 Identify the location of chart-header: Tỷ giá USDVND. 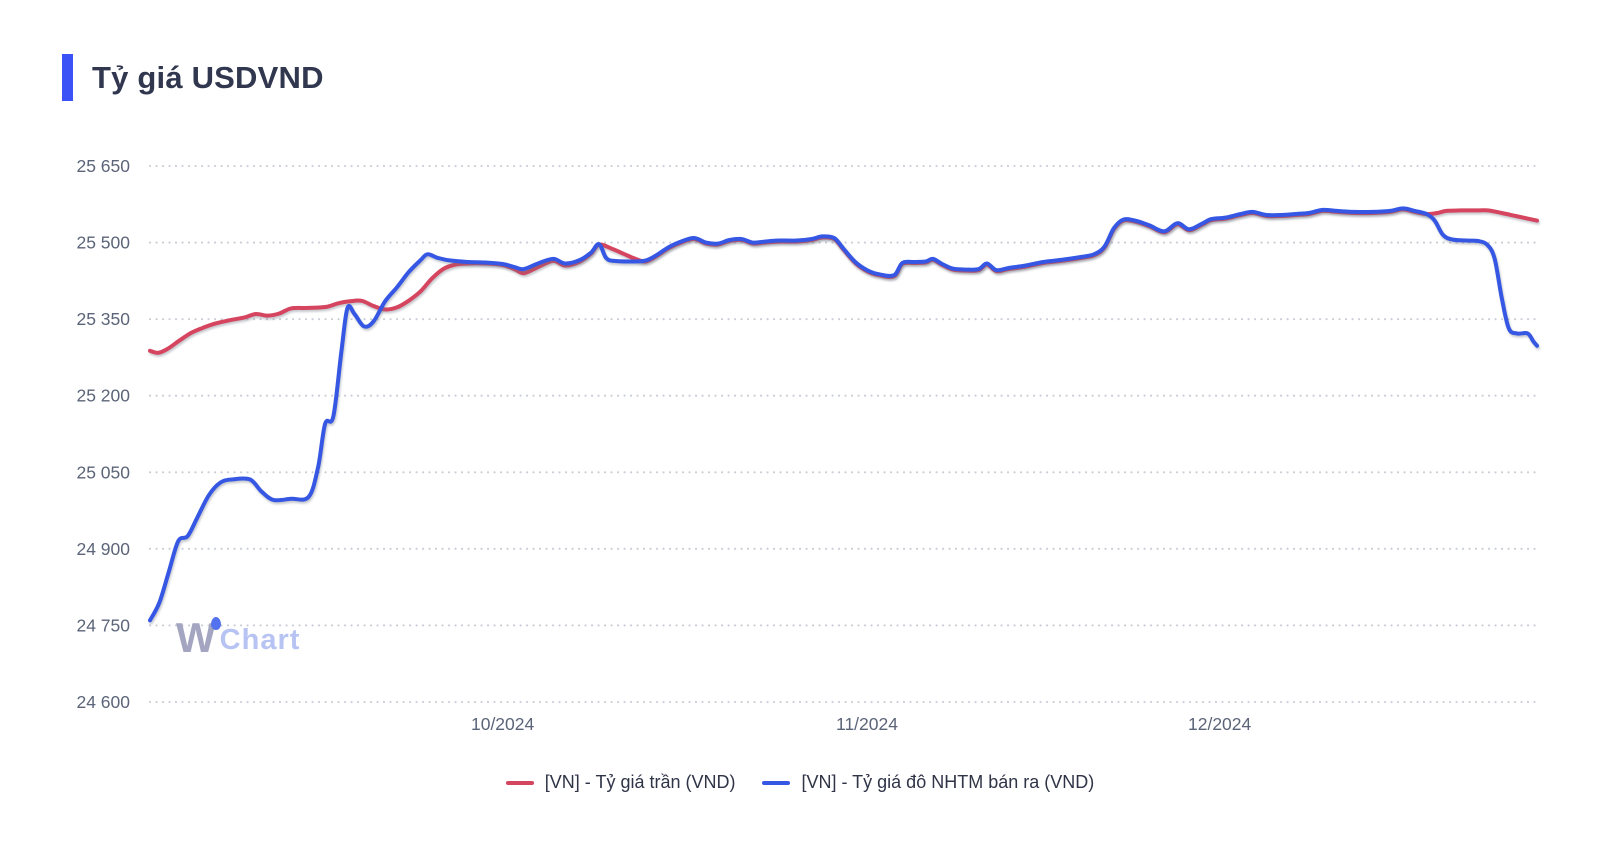
(193, 77).